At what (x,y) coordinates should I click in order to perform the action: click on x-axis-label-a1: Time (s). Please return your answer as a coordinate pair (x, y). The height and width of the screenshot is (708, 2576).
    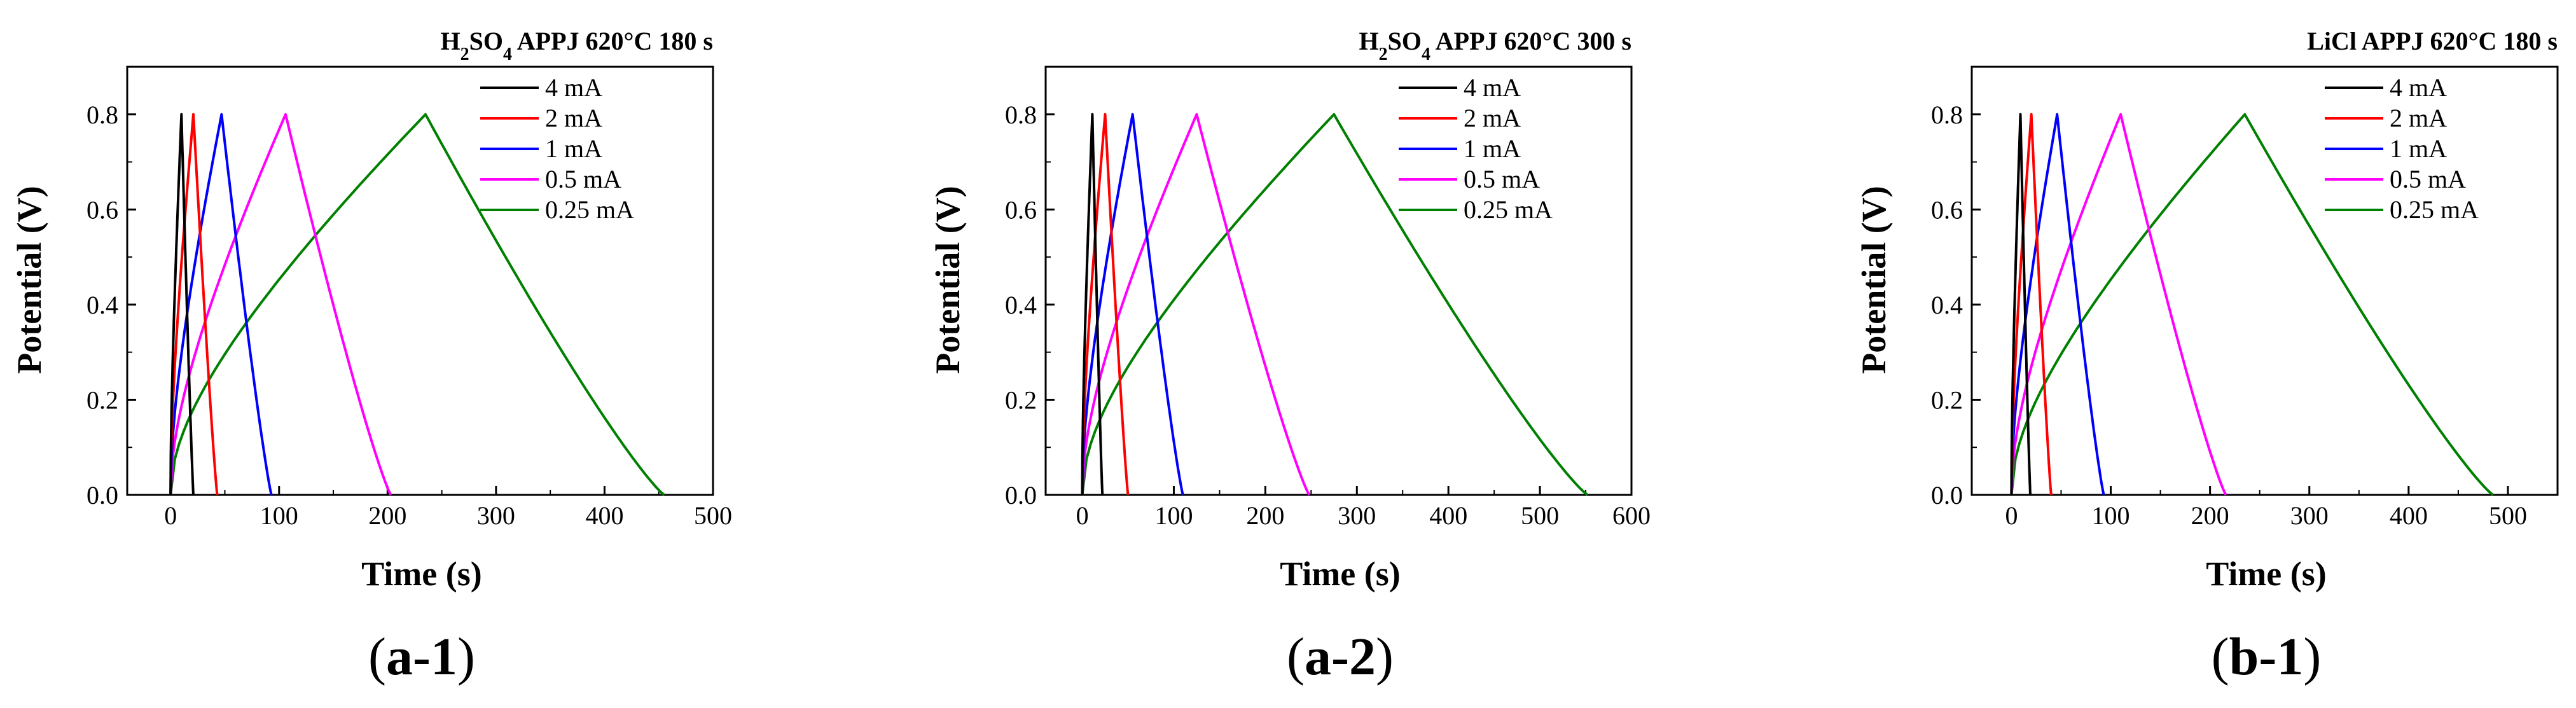
    Looking at the image, I should click on (421, 574).